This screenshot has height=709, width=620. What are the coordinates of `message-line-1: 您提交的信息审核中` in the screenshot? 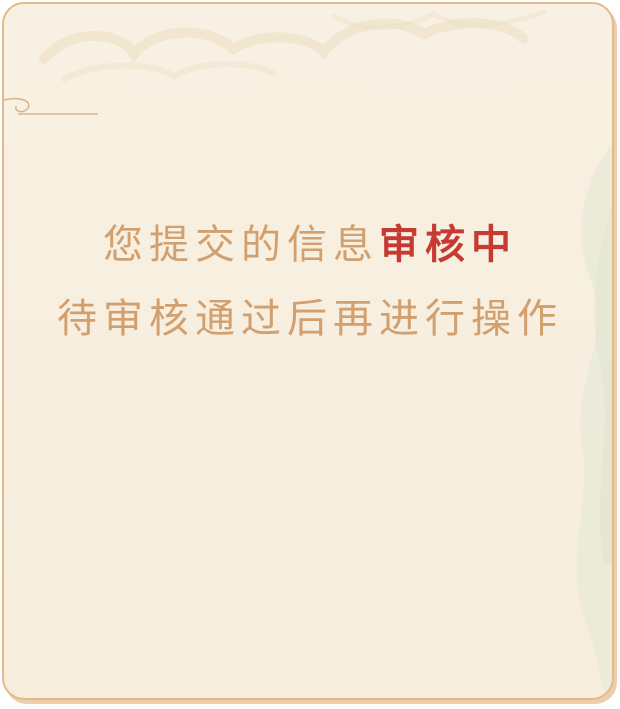 It's located at (308, 245).